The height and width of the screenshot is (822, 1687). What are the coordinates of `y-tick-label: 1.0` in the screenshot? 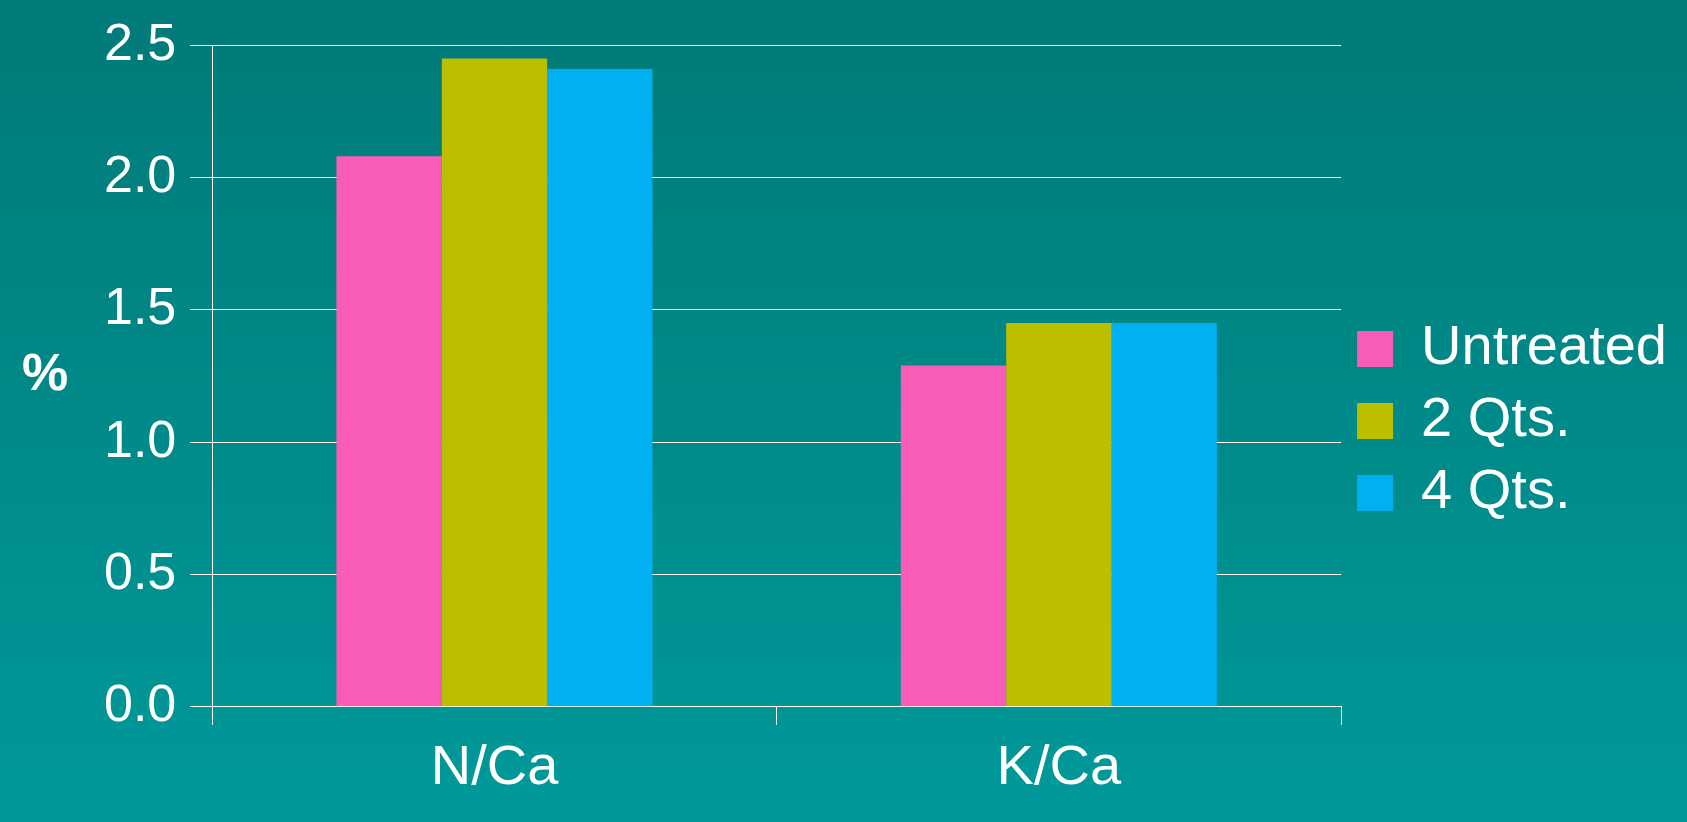 It's located at (140, 438).